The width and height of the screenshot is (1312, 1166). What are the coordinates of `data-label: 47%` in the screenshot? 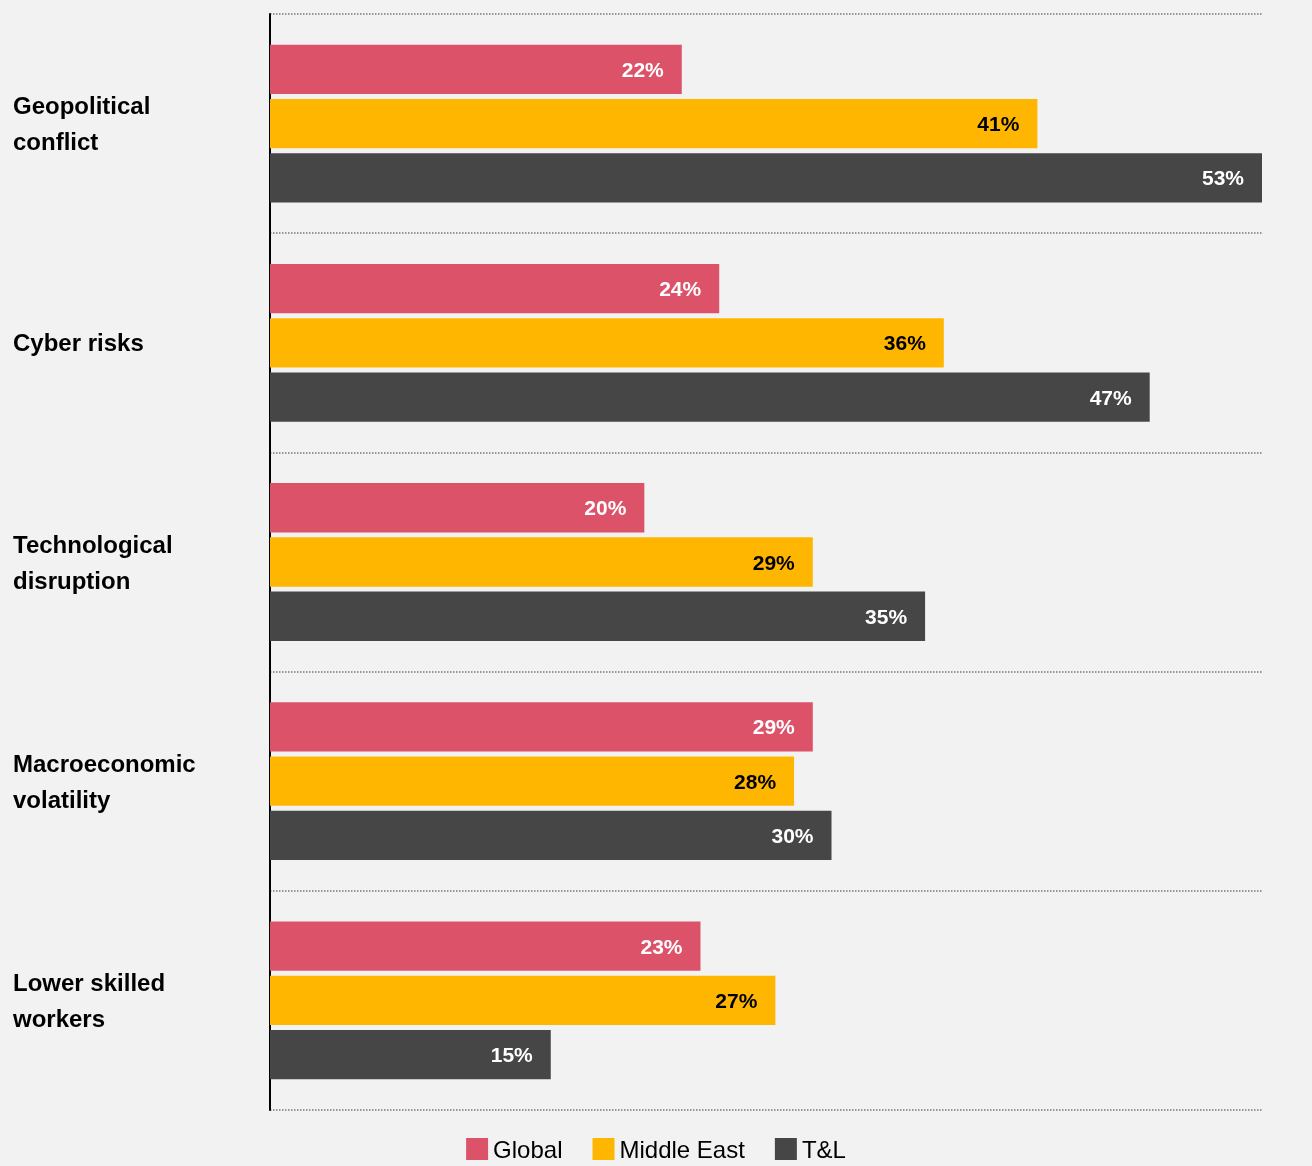 It's located at (1111, 397).